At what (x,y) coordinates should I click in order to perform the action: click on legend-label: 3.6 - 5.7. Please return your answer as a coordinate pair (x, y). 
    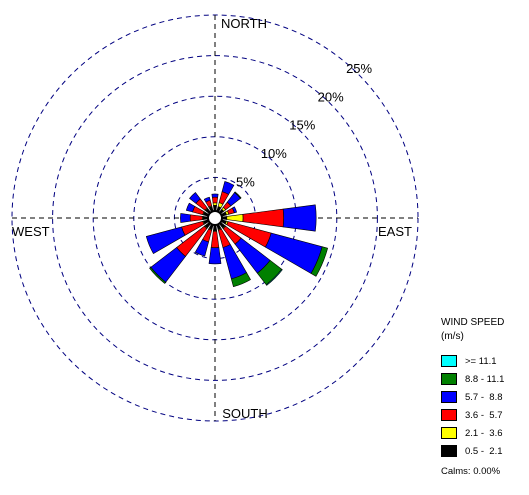
    Looking at the image, I should click on (484, 415).